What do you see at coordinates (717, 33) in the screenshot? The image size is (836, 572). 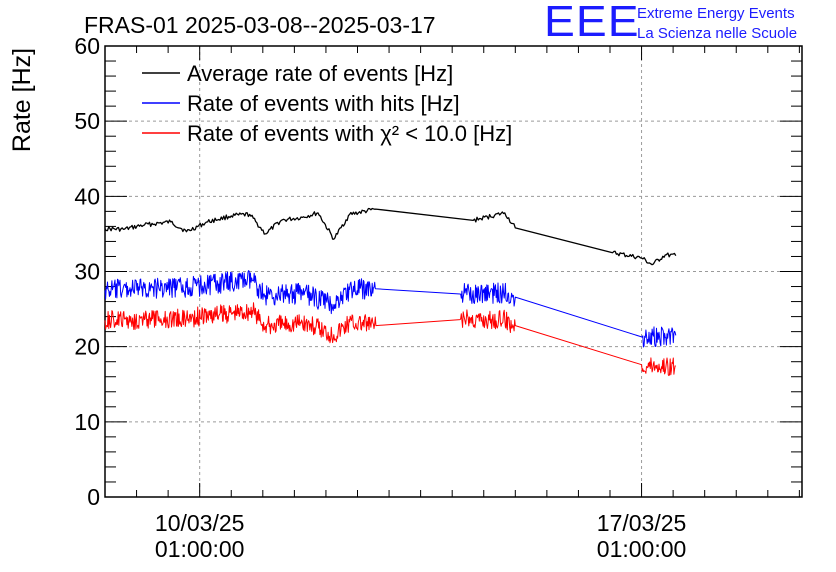 I see `logo-line-2: La Scienza nelle Scuole` at bounding box center [717, 33].